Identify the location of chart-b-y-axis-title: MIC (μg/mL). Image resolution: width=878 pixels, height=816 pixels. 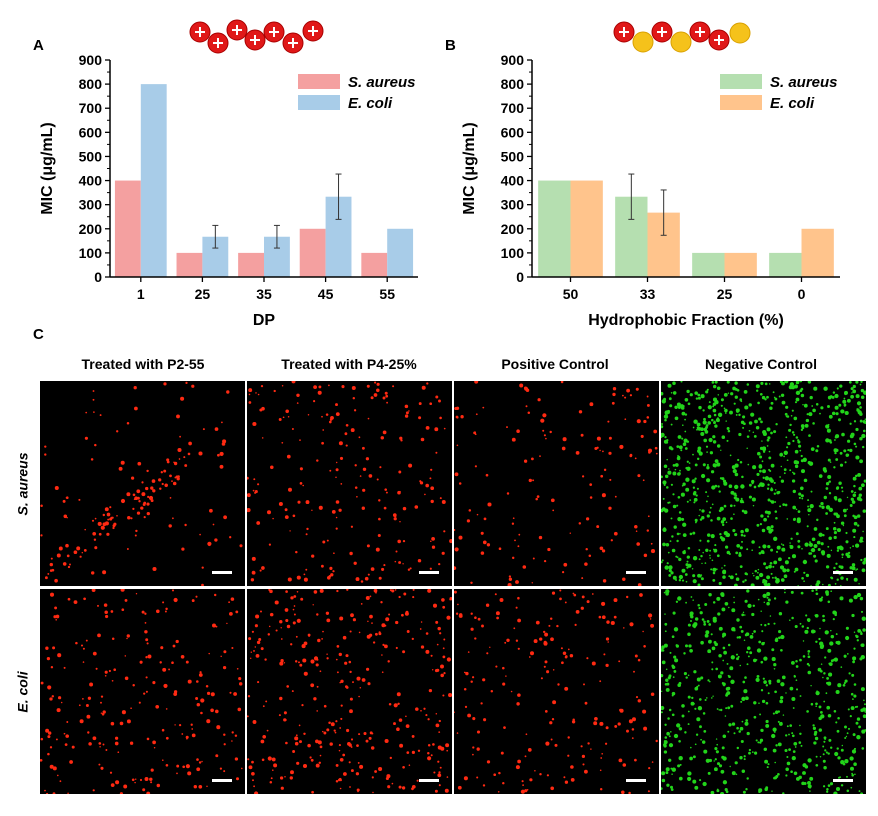
(469, 168).